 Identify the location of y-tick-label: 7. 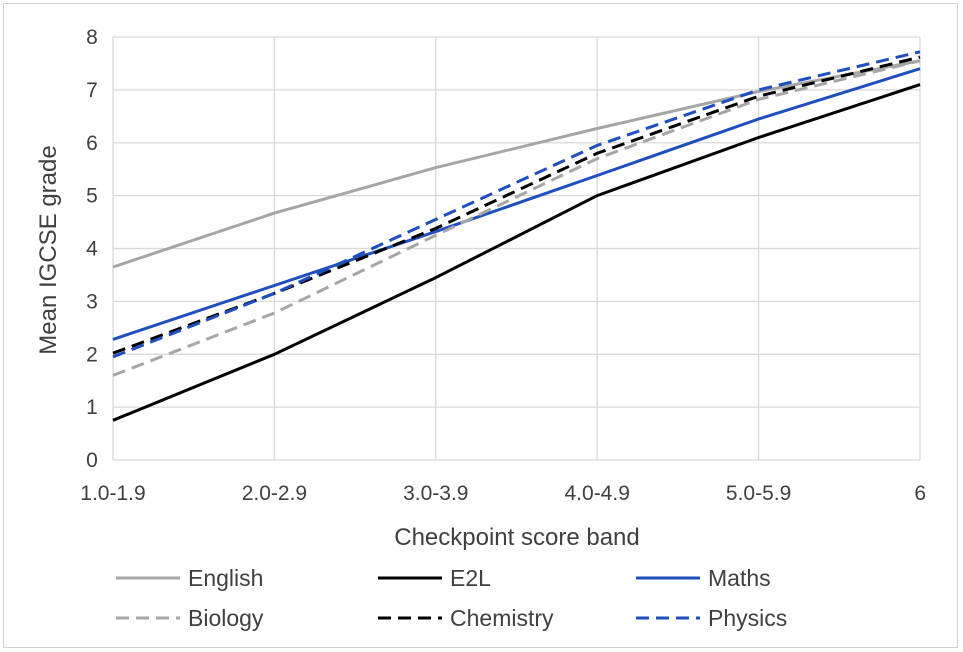
(92, 90).